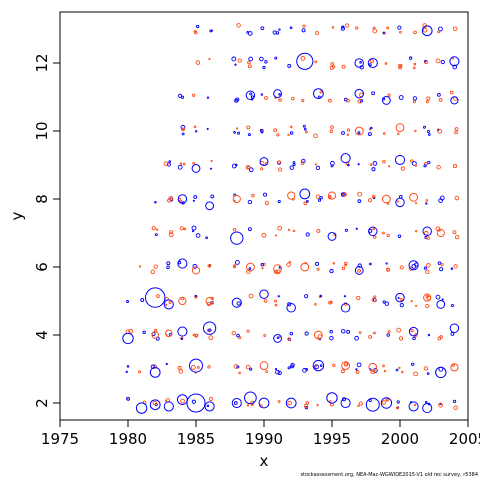 Image resolution: width=480 pixels, height=480 pixels. I want to click on x-tick-label: 2000, so click(400, 439).